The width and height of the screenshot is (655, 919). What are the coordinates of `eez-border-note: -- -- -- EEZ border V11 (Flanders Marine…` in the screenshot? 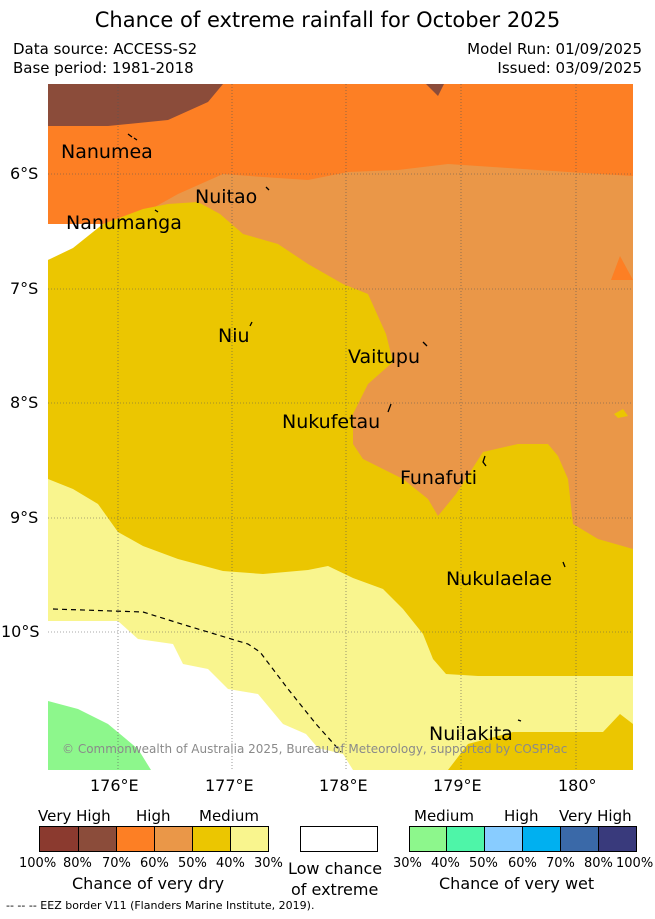 It's located at (160, 905).